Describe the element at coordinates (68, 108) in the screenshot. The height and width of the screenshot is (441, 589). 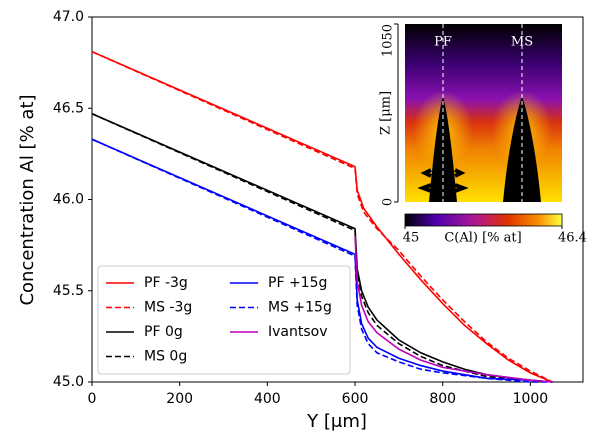
I see `y-tick-label: 46.5` at that location.